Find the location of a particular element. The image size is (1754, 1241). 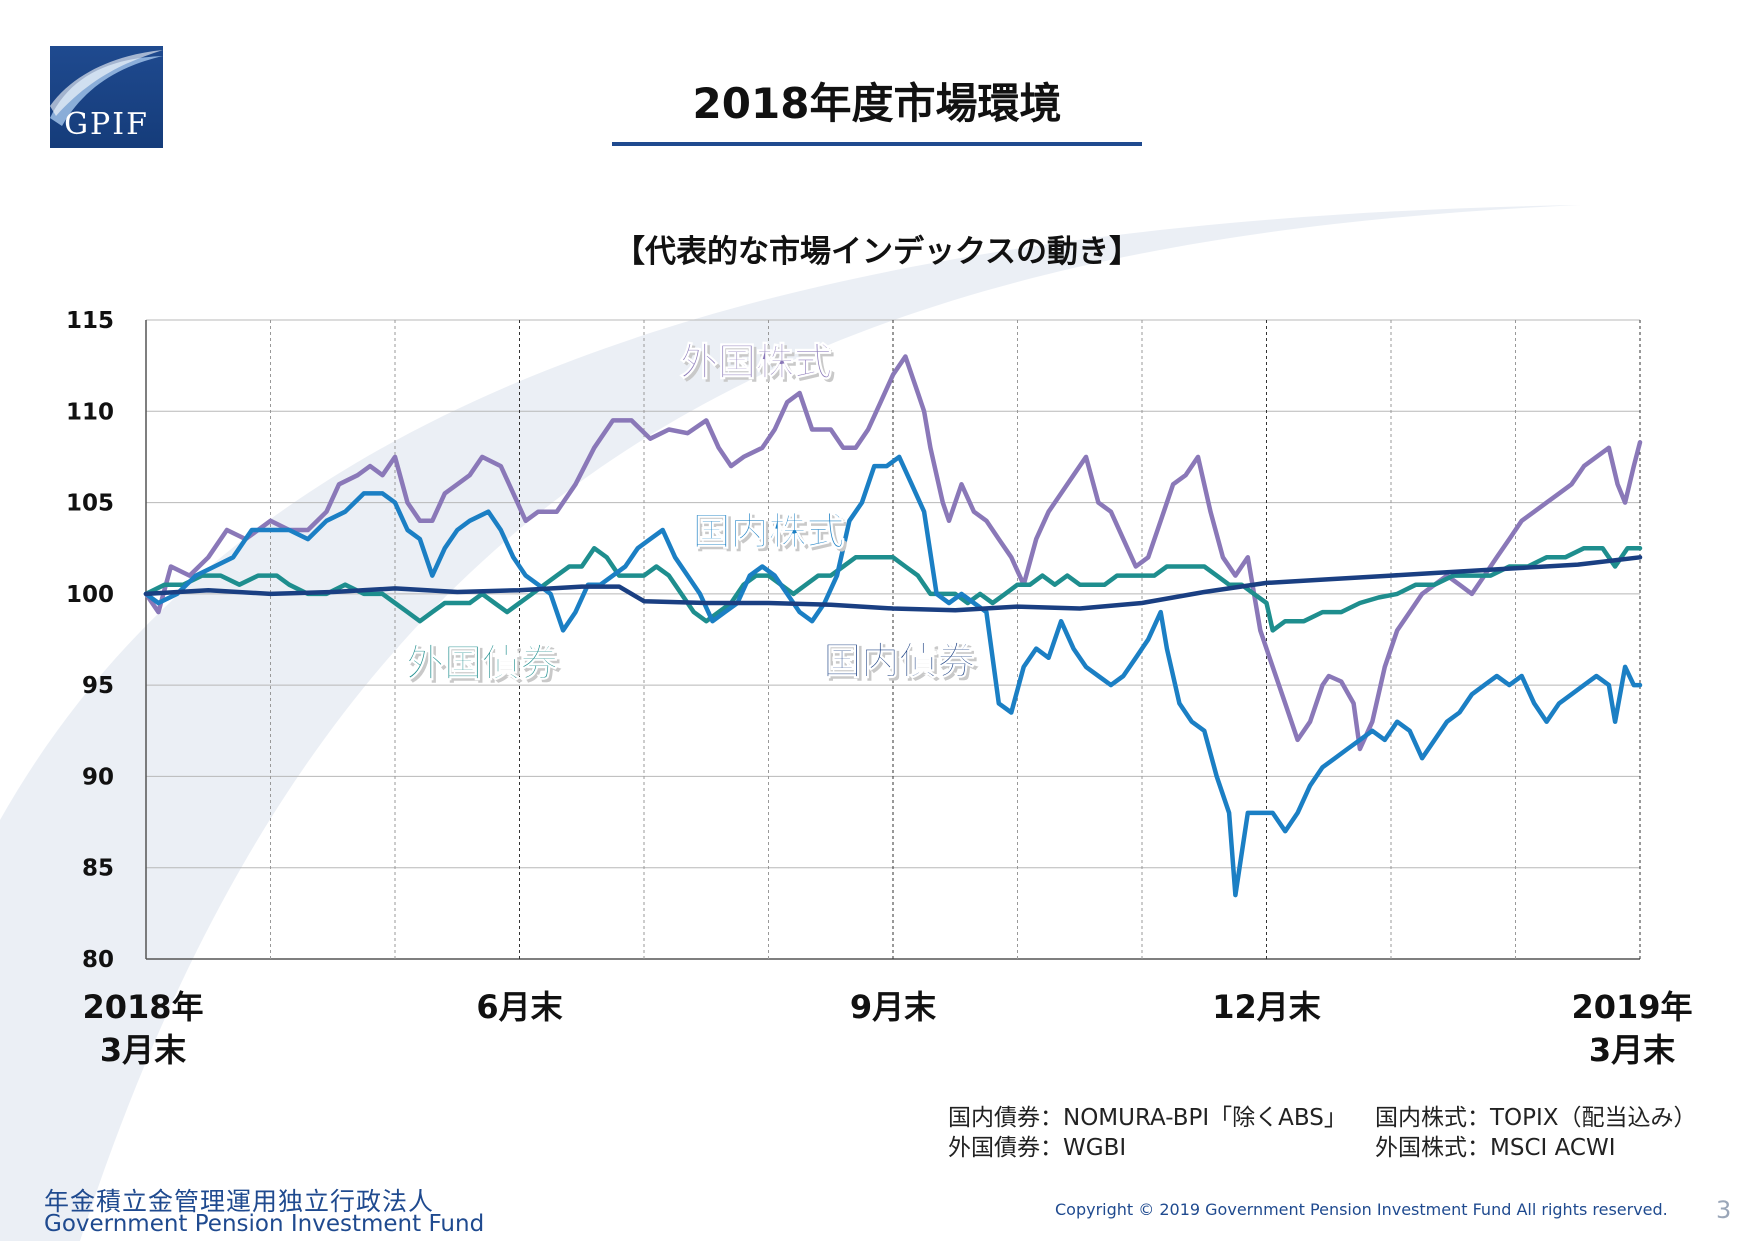

page-number: 3 is located at coordinates (1724, 1210).